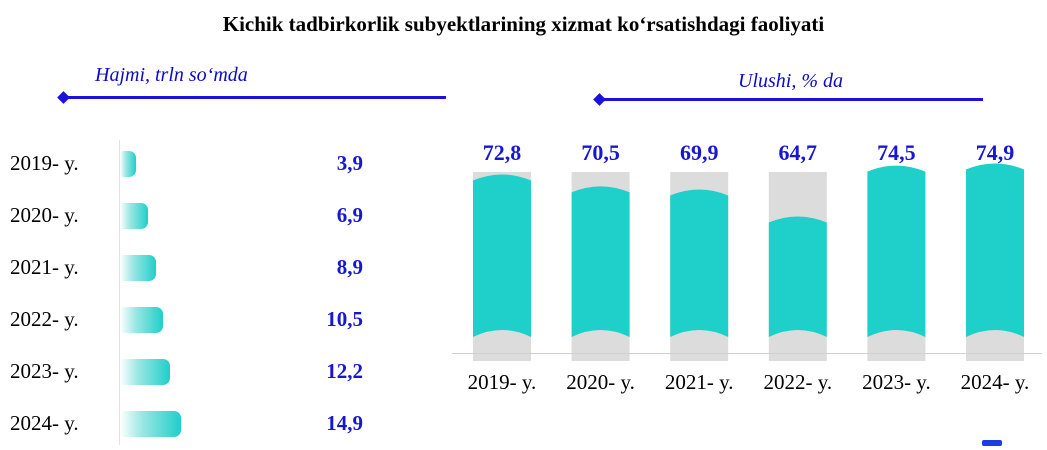  Describe the element at coordinates (791, 99) in the screenshot. I see `right-arrow-line` at that location.